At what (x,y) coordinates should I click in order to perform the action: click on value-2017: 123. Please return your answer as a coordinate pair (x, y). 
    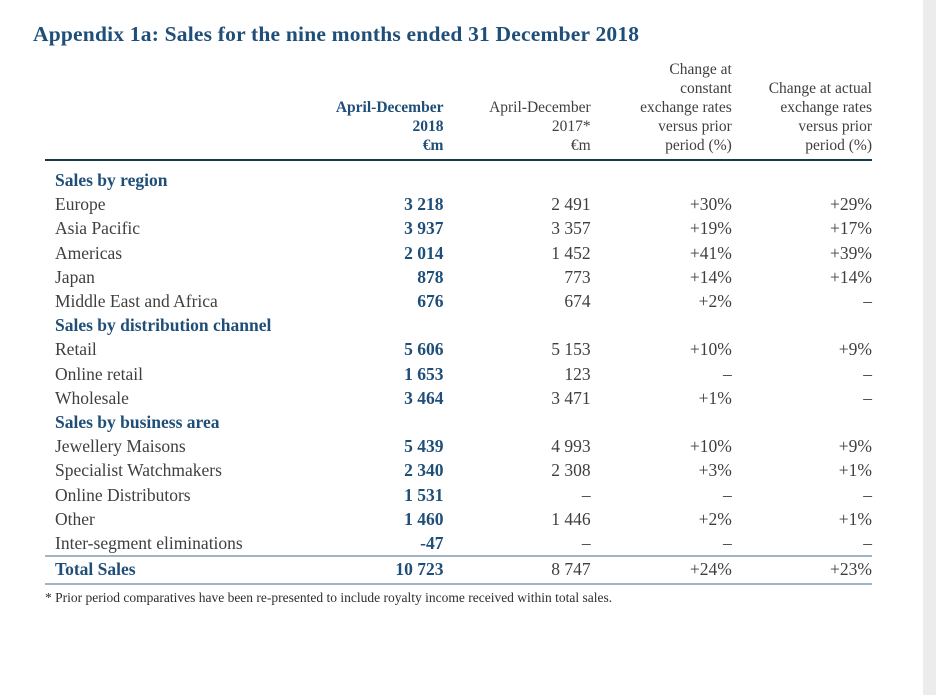
    Looking at the image, I should click on (577, 373).